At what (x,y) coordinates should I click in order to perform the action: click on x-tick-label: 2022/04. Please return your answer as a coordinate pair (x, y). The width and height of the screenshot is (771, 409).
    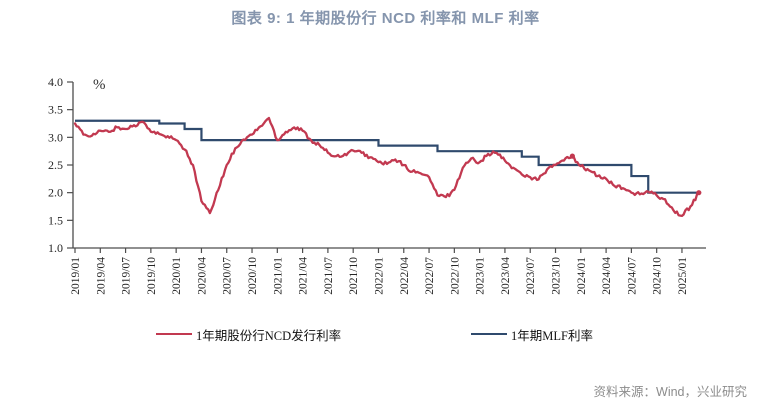
    Looking at the image, I should click on (405, 276).